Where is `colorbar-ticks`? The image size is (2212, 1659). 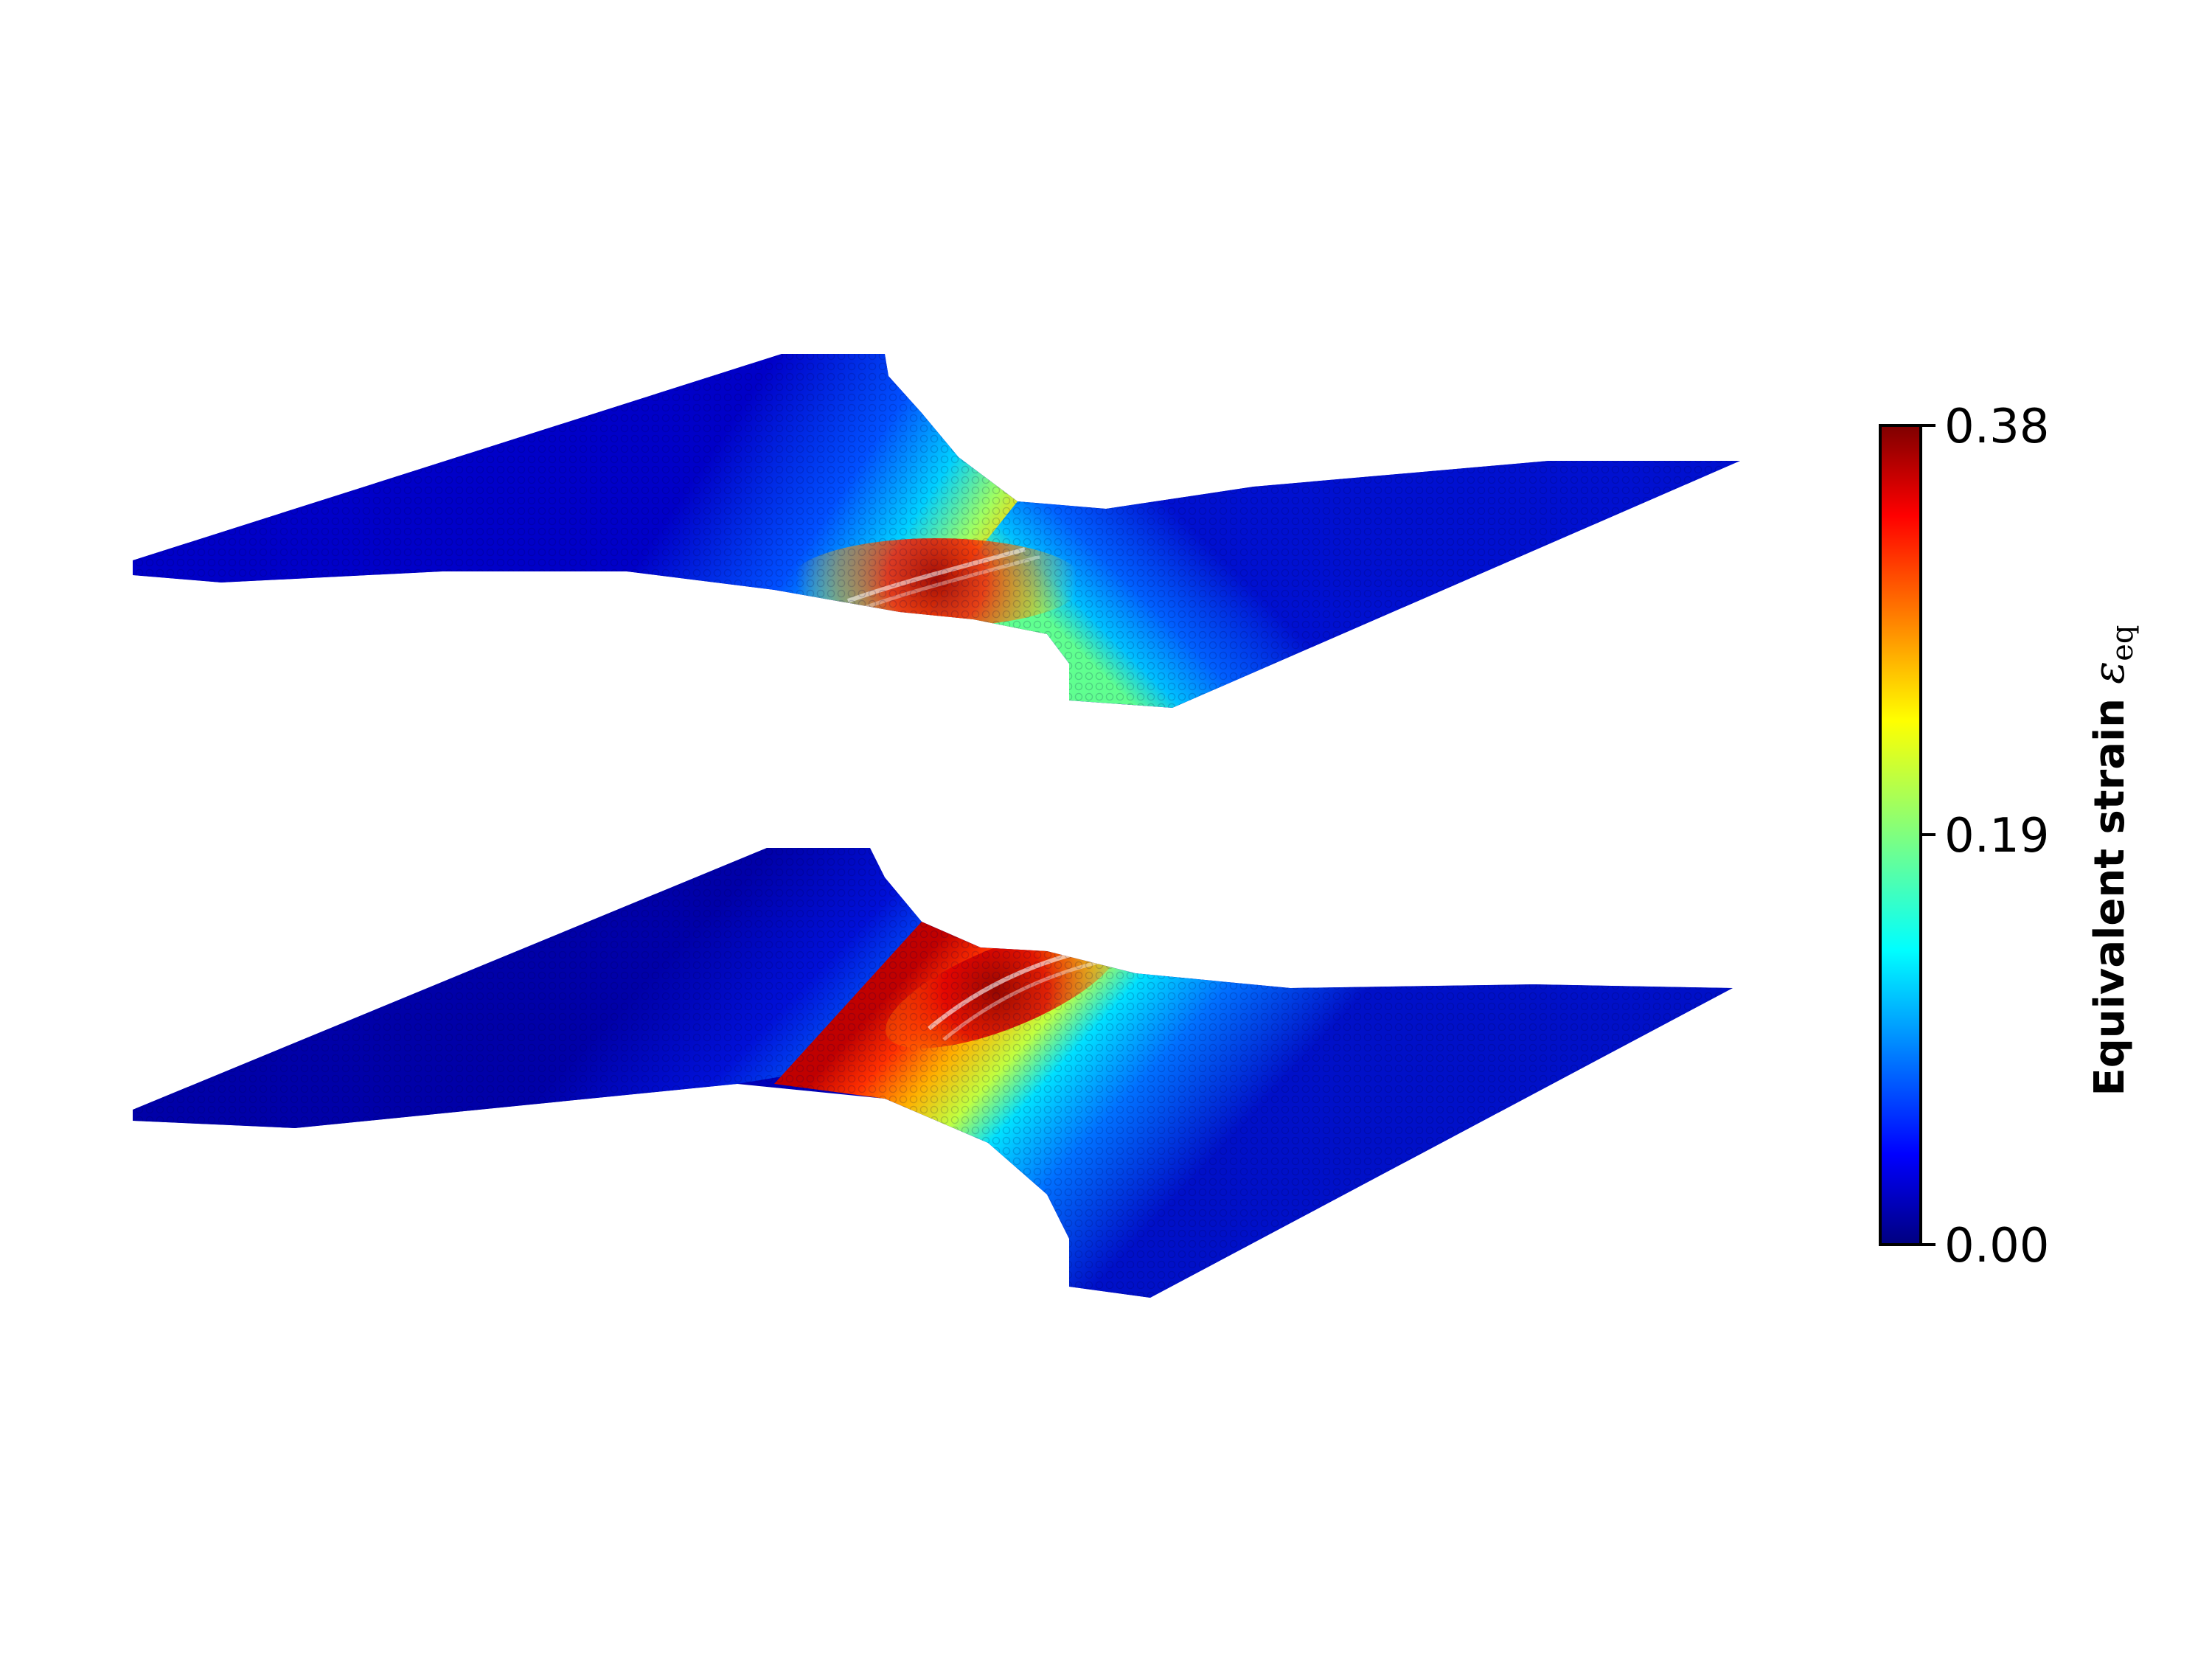
colorbar-ticks is located at coordinates (1928, 835).